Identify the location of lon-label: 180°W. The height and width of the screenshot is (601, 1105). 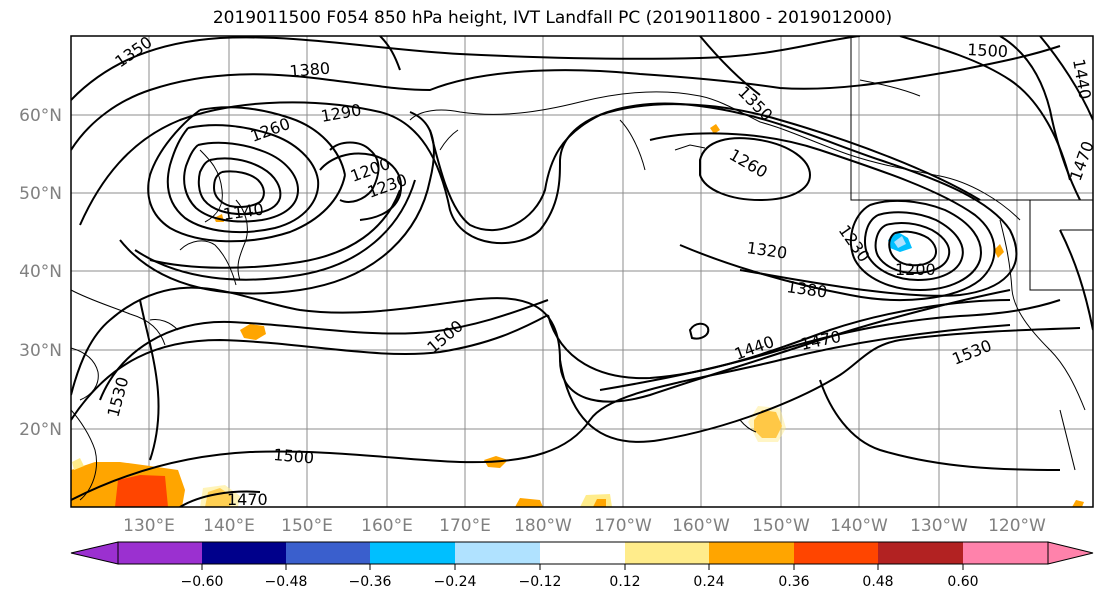
(543, 526).